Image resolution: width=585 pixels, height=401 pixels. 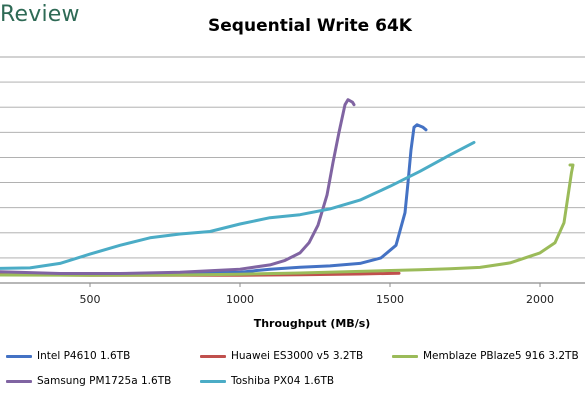 I want to click on legend-item: Huawei ES3000 v5 3.2TB, so click(x=281, y=356).